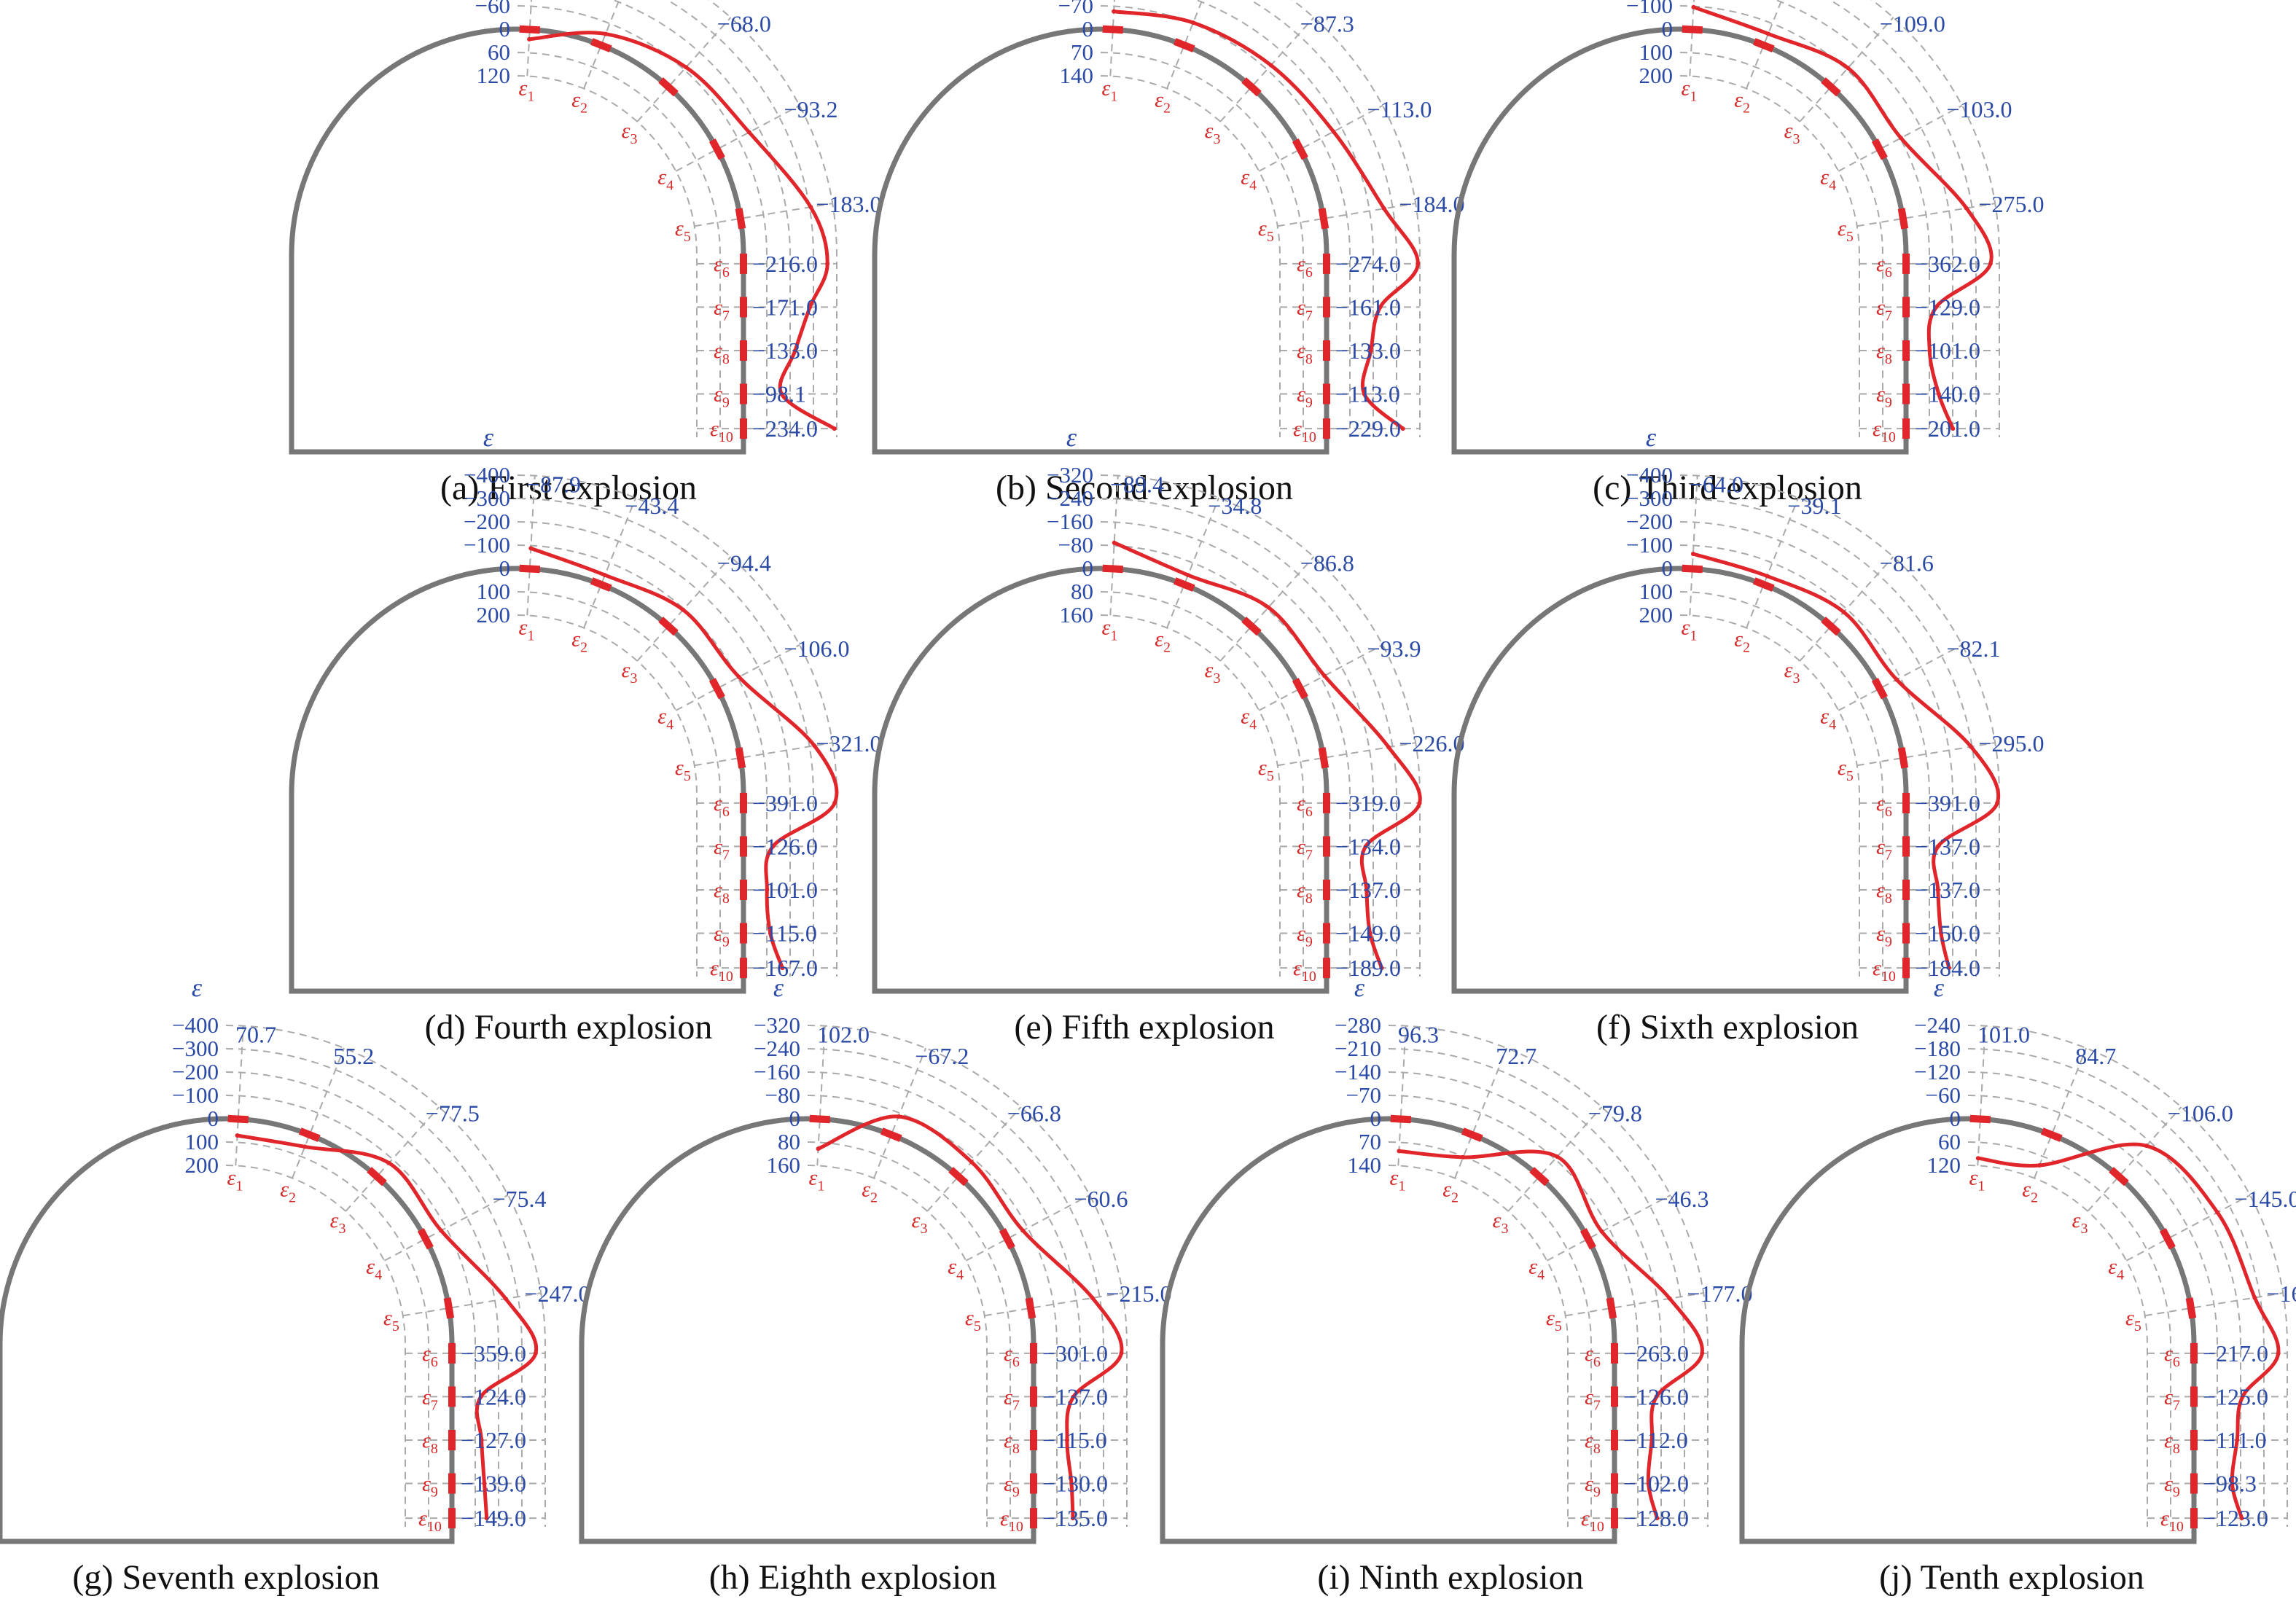  Describe the element at coordinates (1137, 485) in the screenshot. I see `data-label: −89.4` at that location.